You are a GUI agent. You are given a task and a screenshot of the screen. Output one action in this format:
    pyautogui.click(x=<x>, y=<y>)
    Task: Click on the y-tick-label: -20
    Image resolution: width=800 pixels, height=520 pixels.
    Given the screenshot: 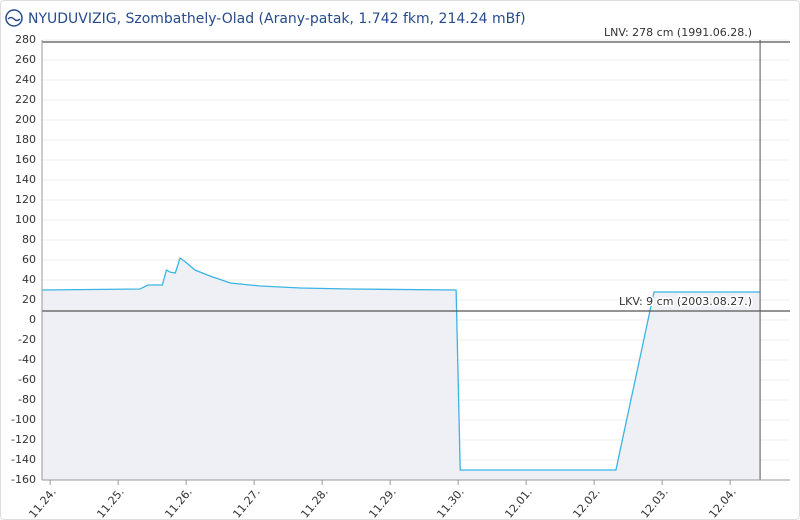 What is the action you would take?
    pyautogui.click(x=27, y=339)
    